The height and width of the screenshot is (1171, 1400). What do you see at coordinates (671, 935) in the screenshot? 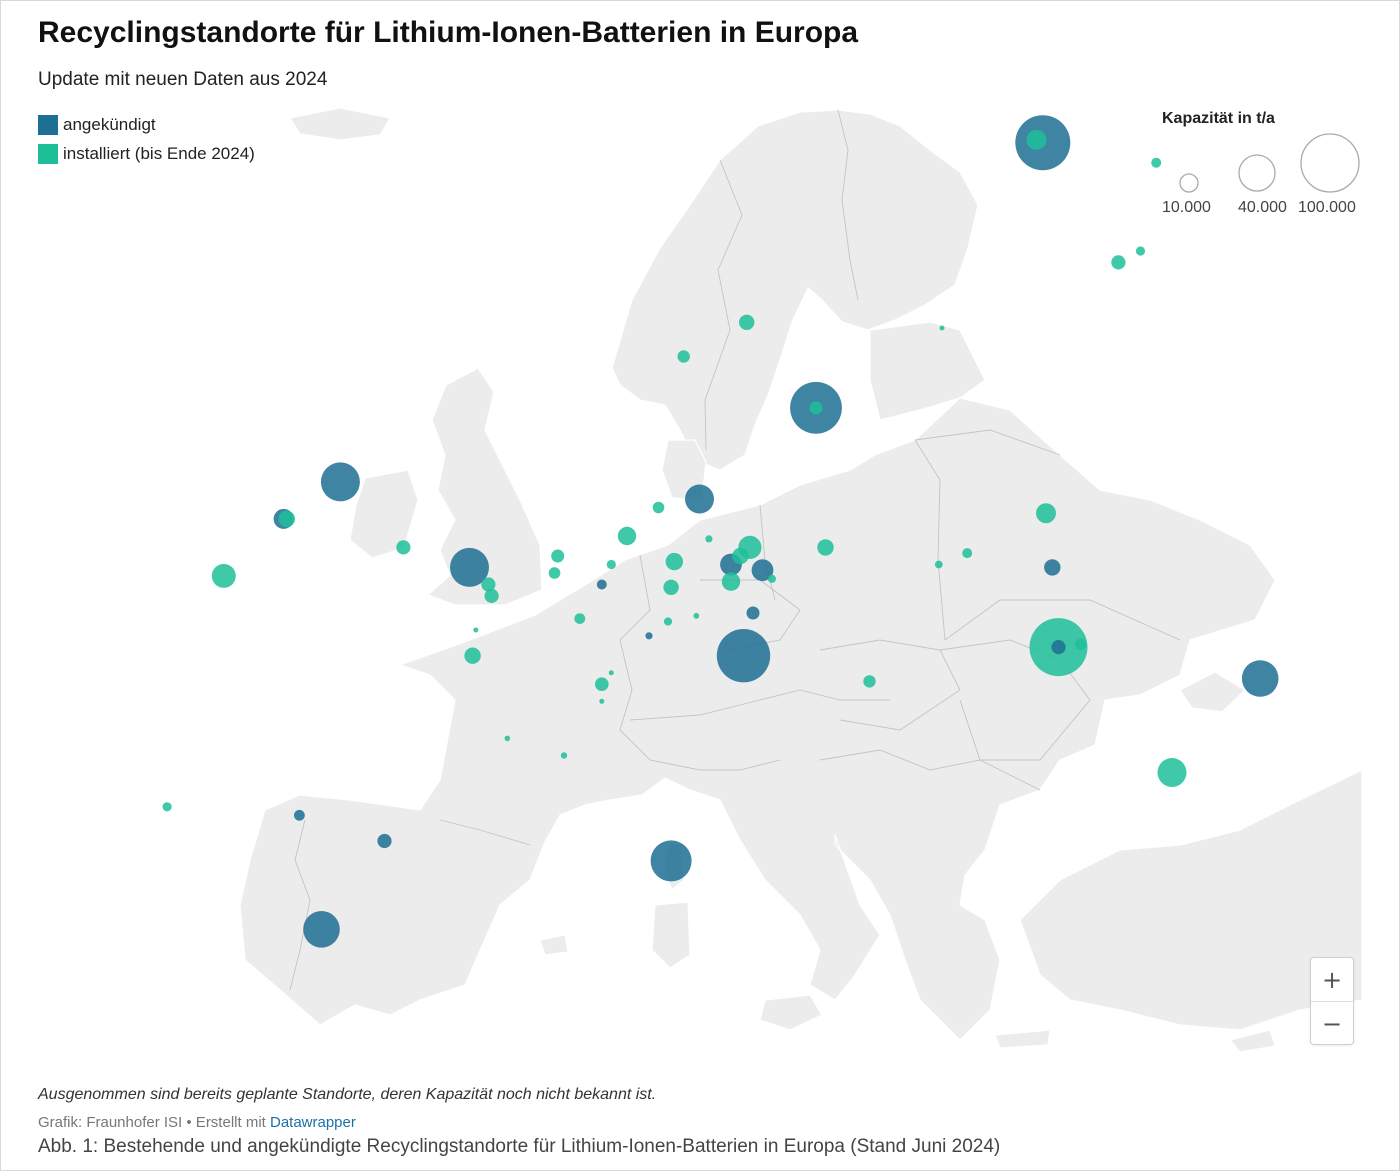
I see `land-sardinia` at bounding box center [671, 935].